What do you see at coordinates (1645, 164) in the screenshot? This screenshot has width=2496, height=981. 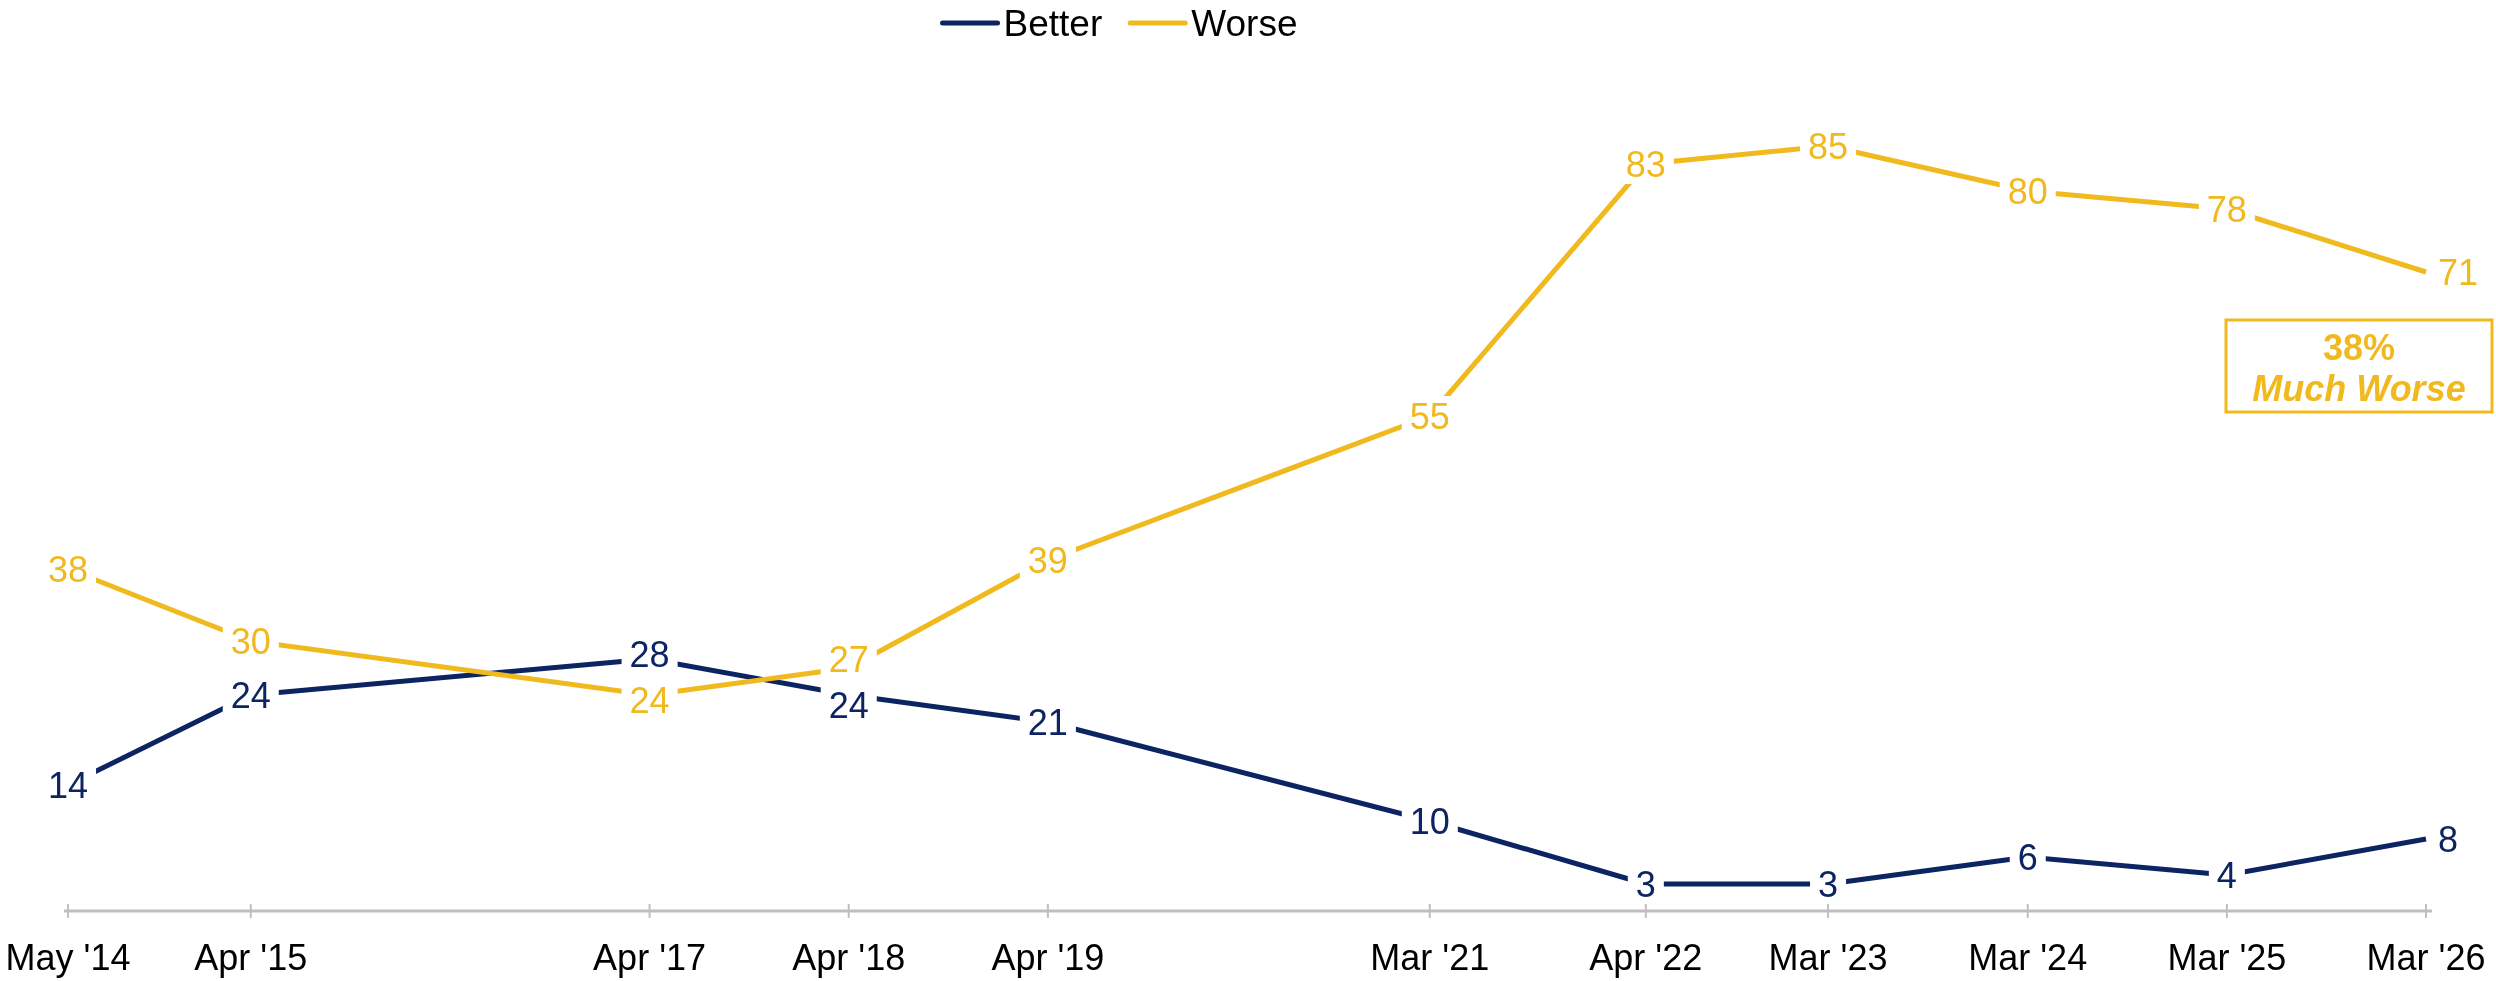 I see `data-label: 83` at bounding box center [1645, 164].